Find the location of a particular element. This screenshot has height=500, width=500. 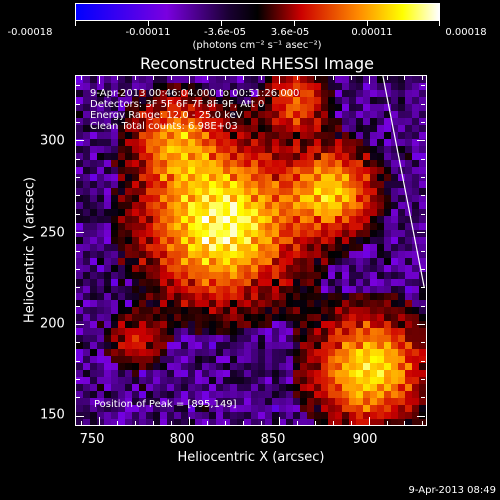

solar-limb-line is located at coordinates (403, 182).